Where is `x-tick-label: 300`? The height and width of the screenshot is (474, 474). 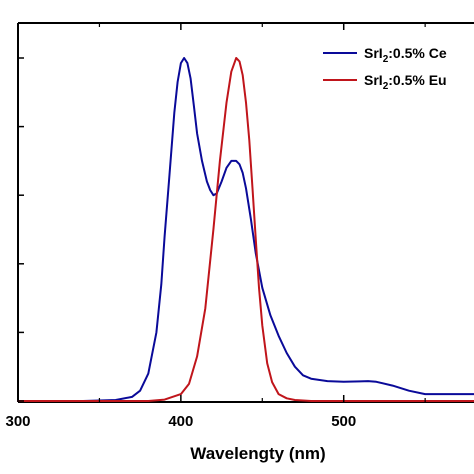 x-tick-label: 300 is located at coordinates (17, 421).